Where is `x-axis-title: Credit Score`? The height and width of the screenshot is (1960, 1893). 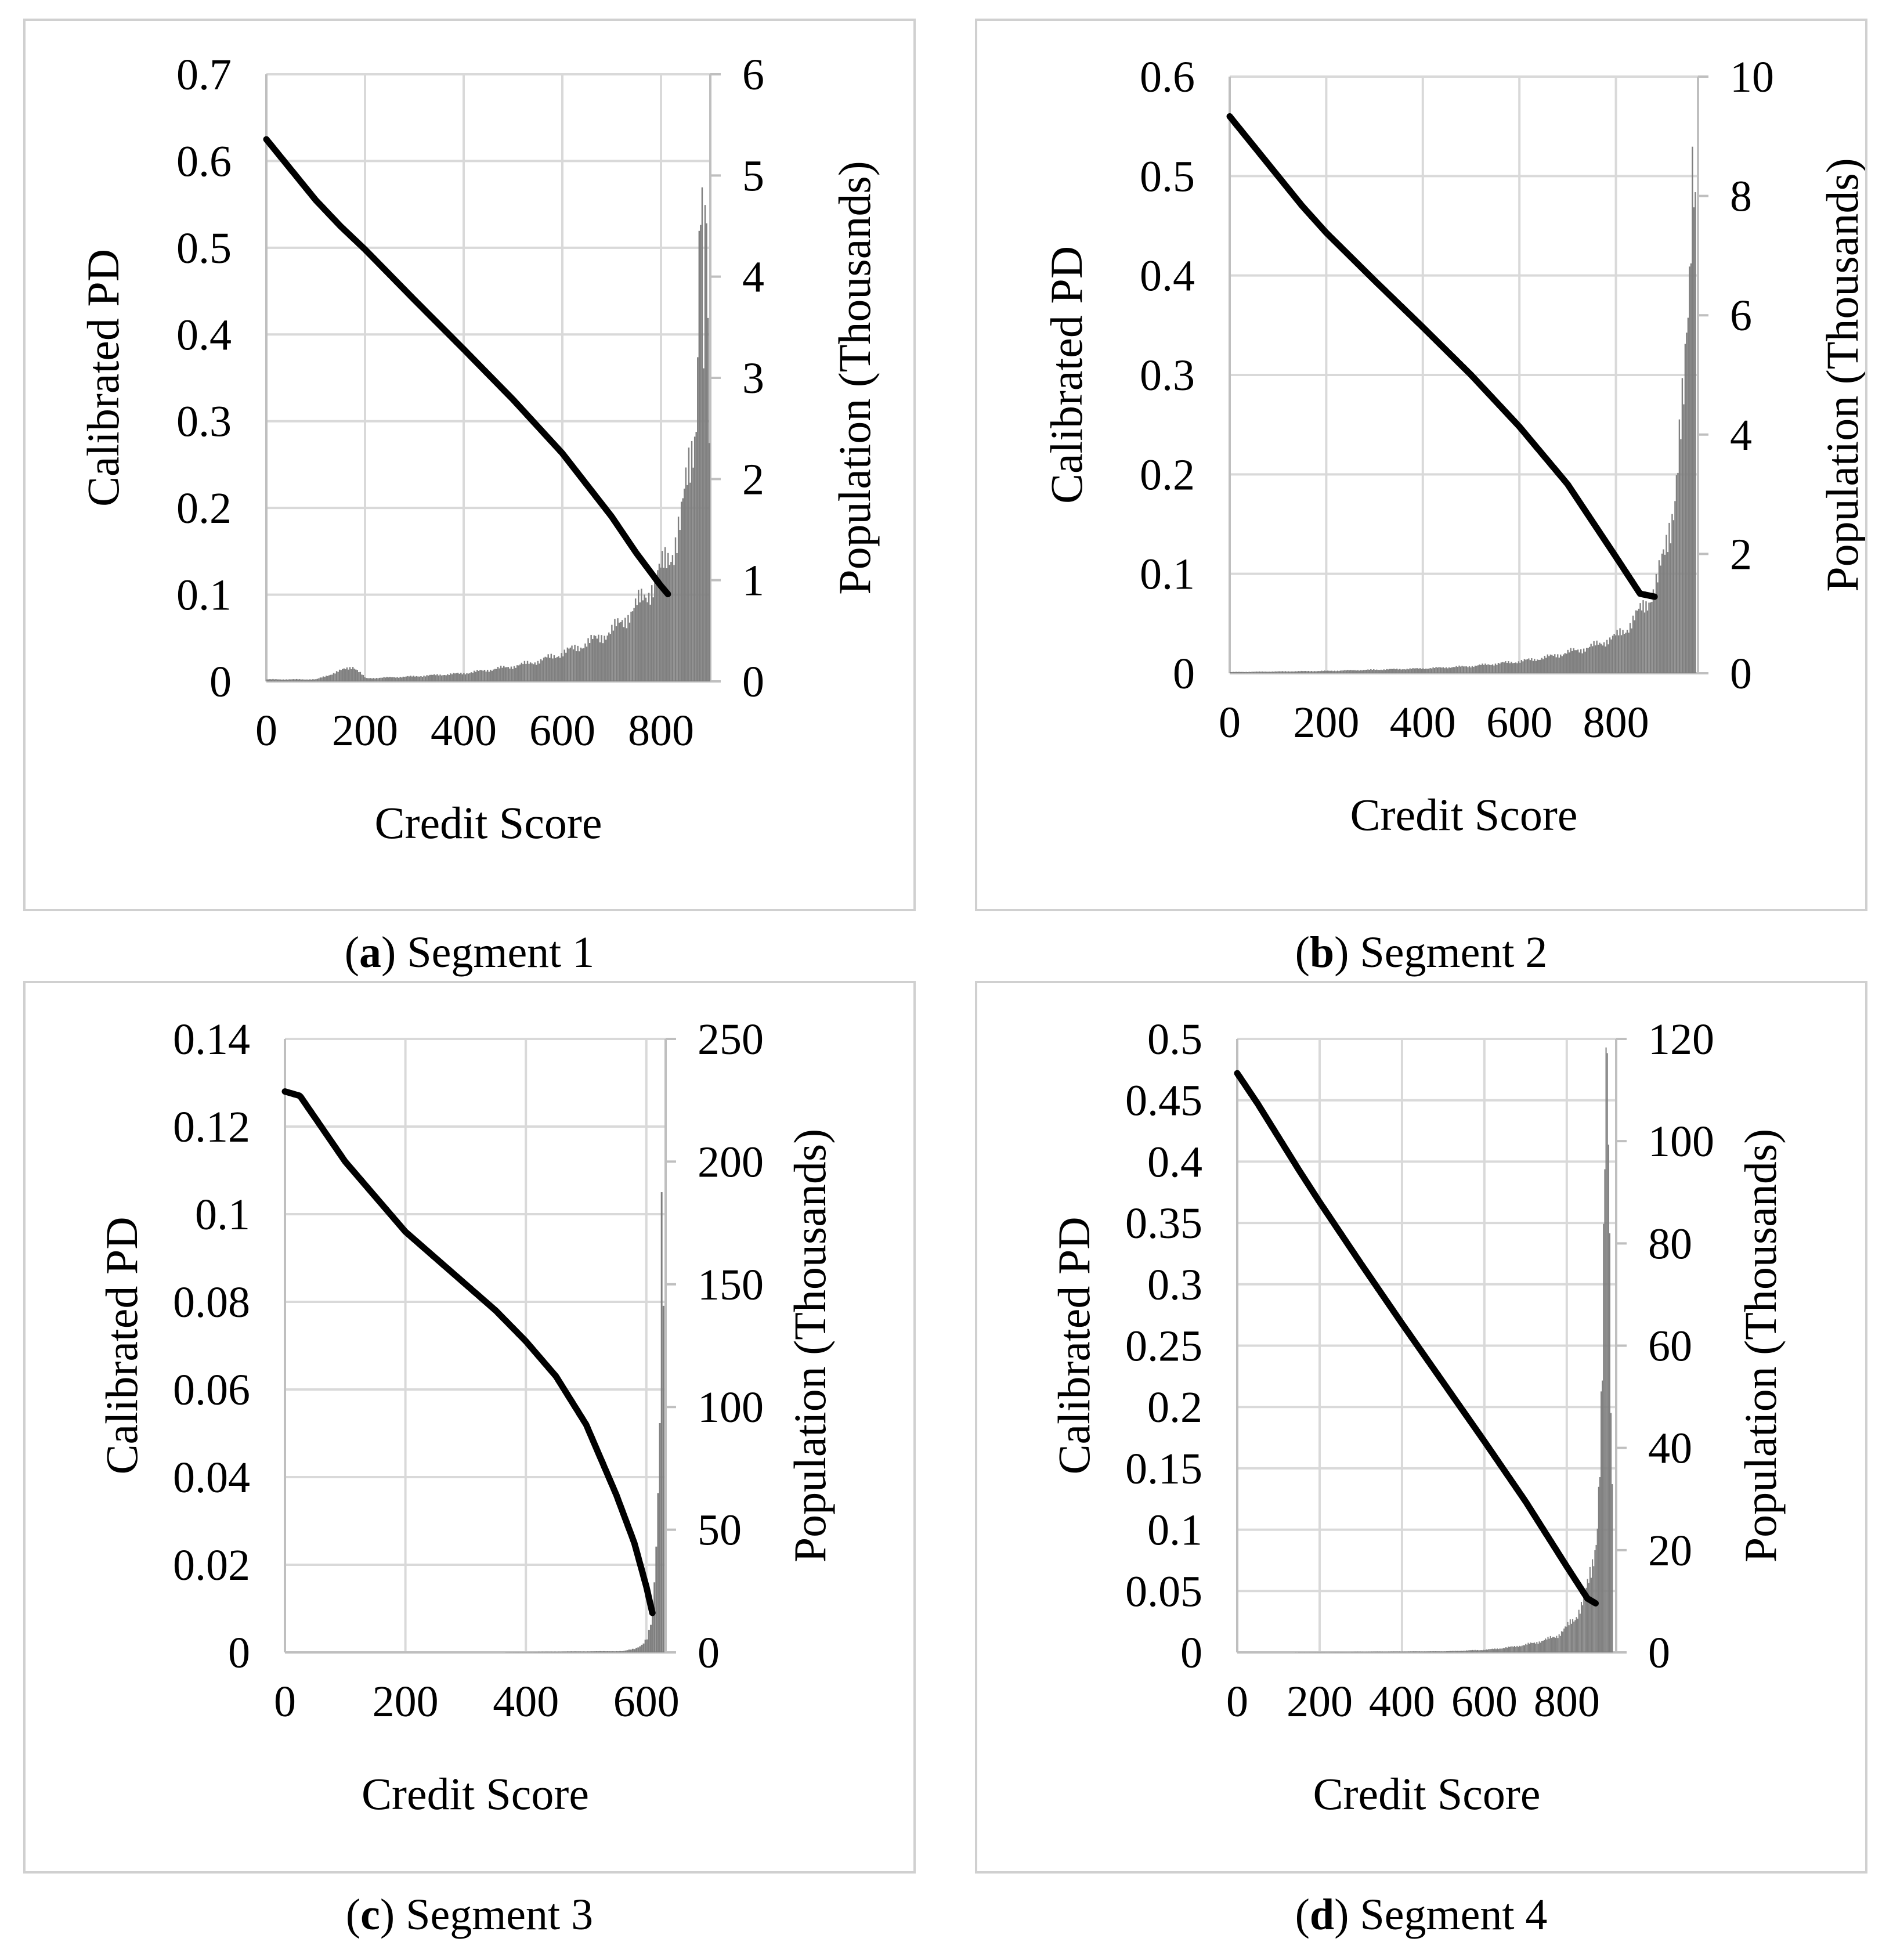 x-axis-title: Credit Score is located at coordinates (488, 822).